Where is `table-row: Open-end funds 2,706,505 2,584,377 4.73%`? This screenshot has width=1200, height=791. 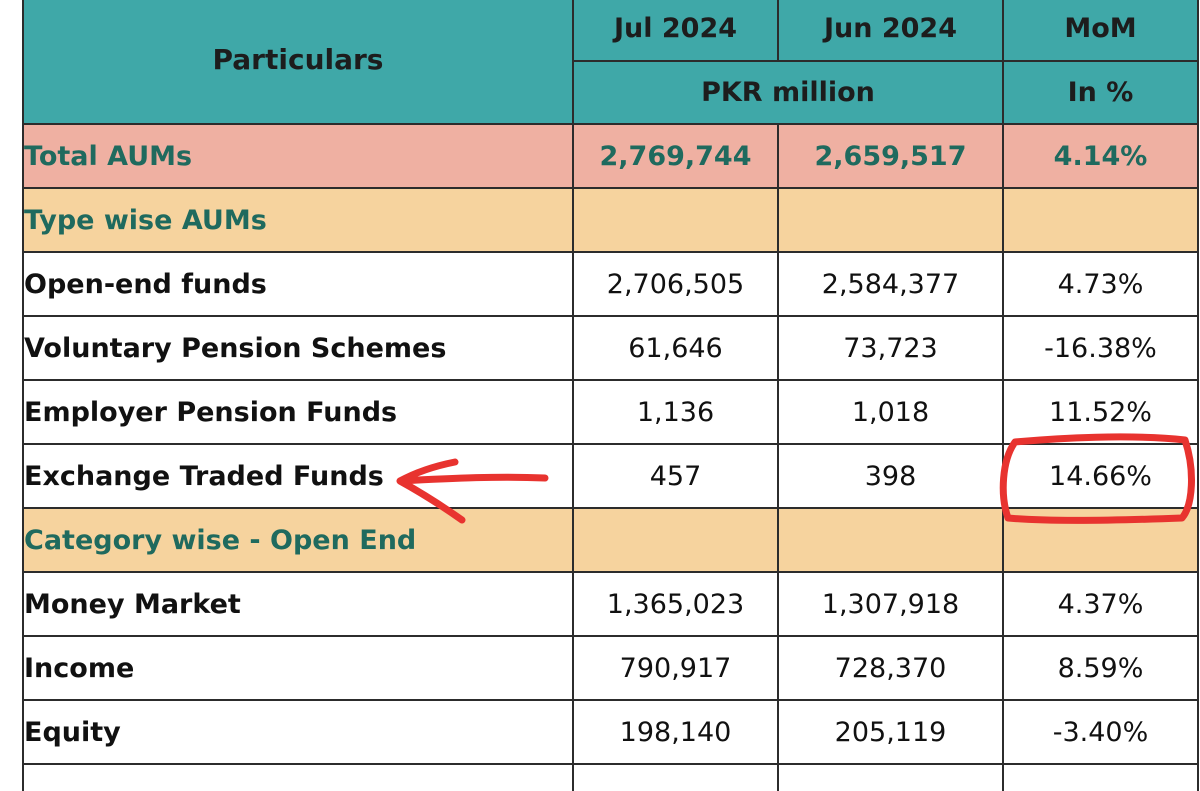 table-row: Open-end funds 2,706,505 2,584,377 4.73% is located at coordinates (610, 284).